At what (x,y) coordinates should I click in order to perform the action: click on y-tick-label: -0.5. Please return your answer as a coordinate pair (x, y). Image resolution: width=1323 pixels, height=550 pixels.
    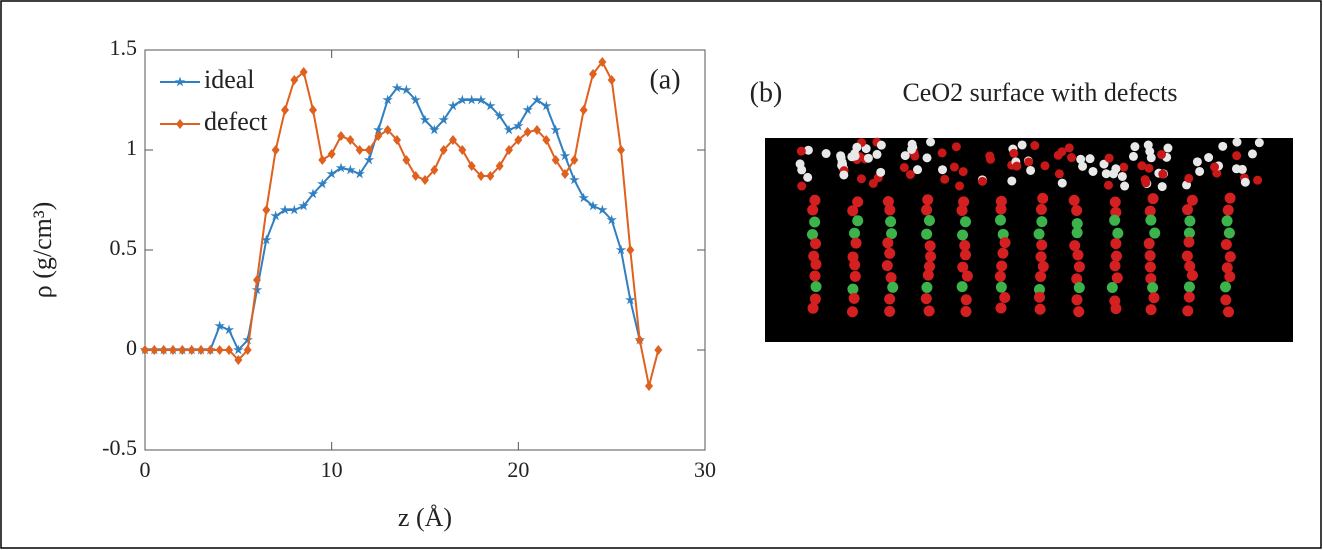
    Looking at the image, I should click on (119, 447).